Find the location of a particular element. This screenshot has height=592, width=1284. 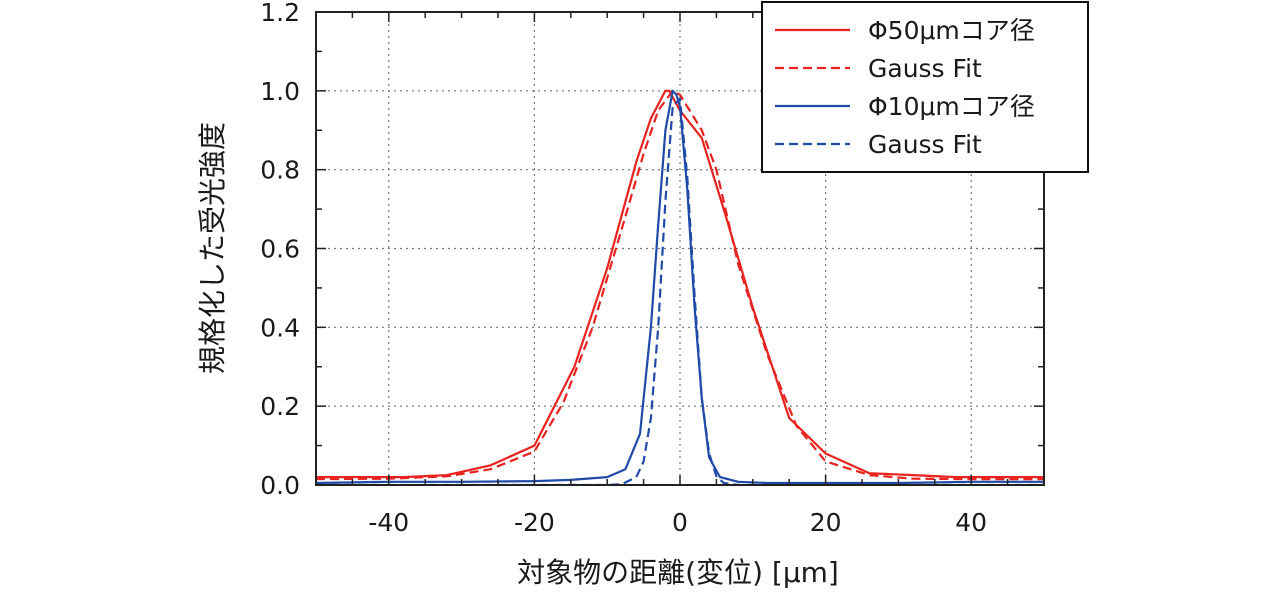

x-tick-label: 0 is located at coordinates (680, 522).